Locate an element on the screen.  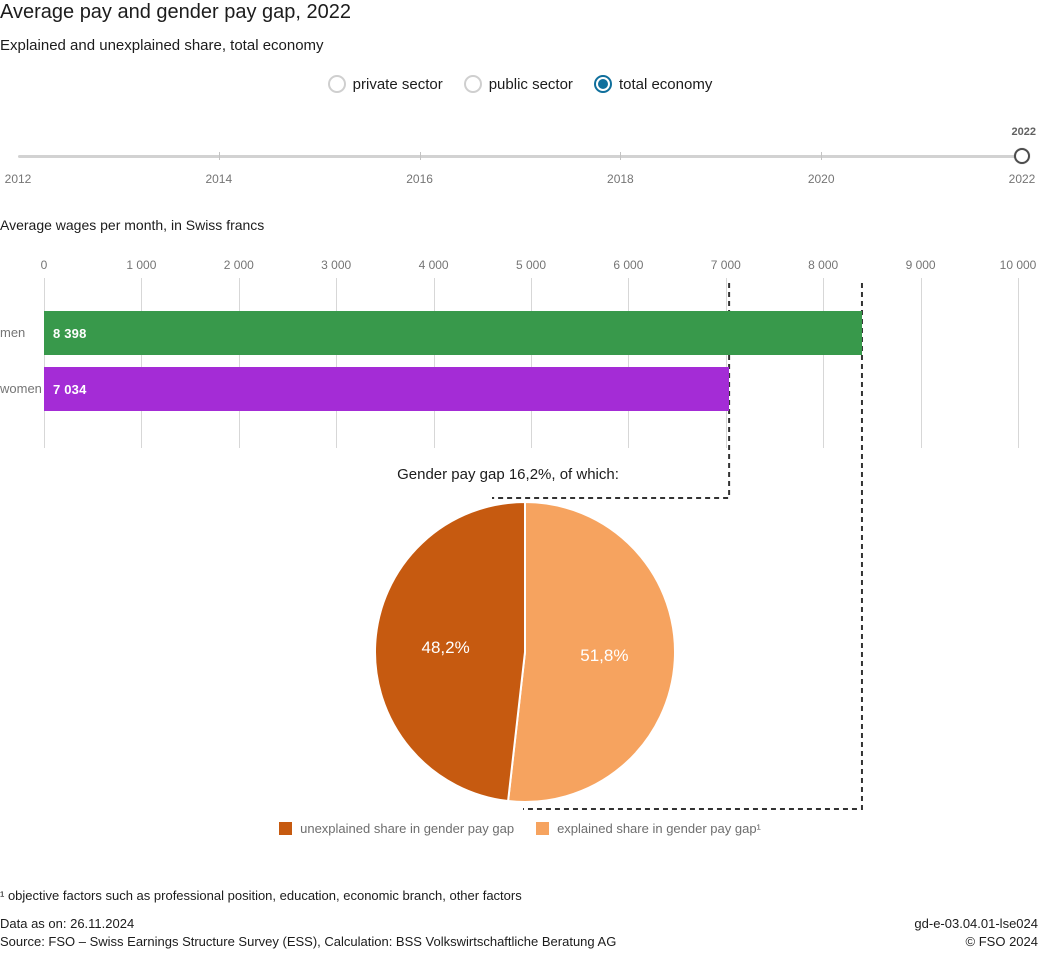
sector-radio-total-economy: total economy is located at coordinates (653, 84).